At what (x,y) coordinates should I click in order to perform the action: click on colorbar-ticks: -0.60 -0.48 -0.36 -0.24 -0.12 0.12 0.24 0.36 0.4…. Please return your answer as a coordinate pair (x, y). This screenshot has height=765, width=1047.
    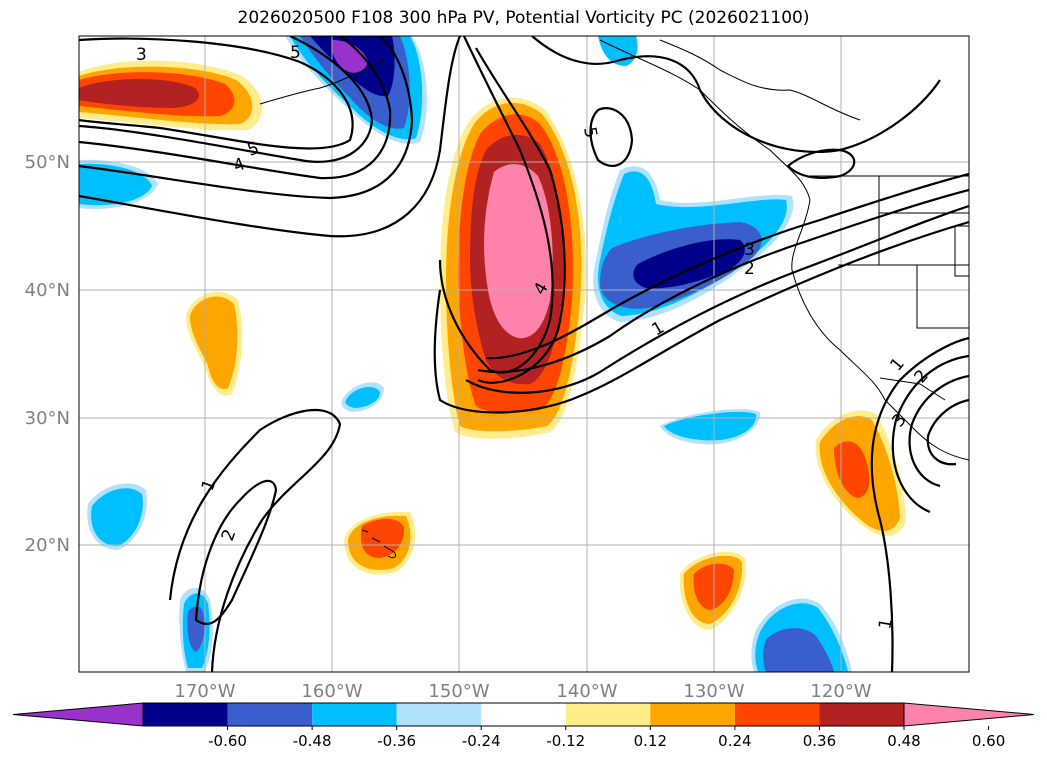
    Looking at the image, I should click on (606, 738).